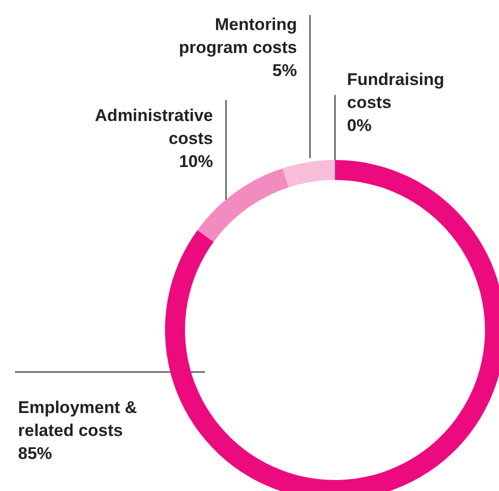 Image resolution: width=499 pixels, height=491 pixels. I want to click on category-label: Fundraising costs, so click(395, 91).